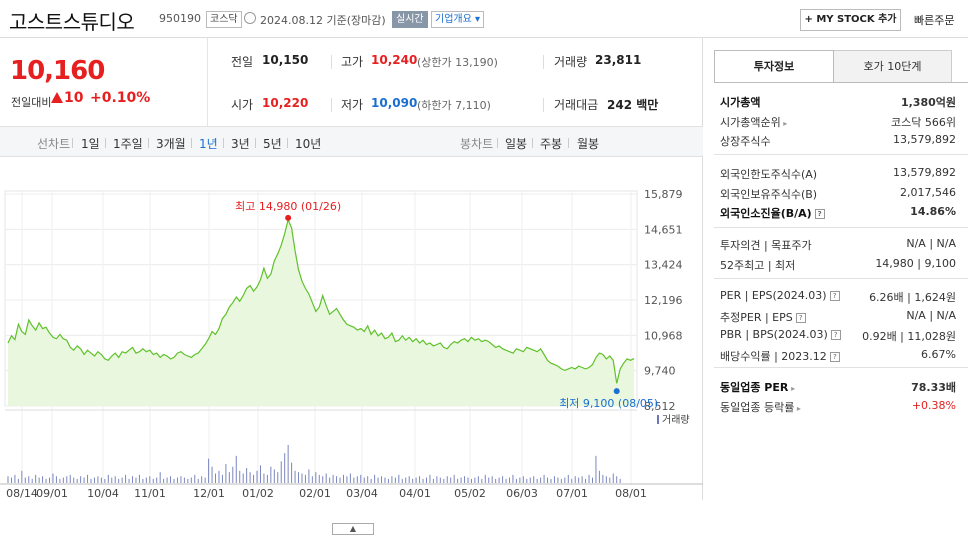  What do you see at coordinates (928, 102) in the screenshot?
I see `invest-row-value: 1,380억원` at bounding box center [928, 102].